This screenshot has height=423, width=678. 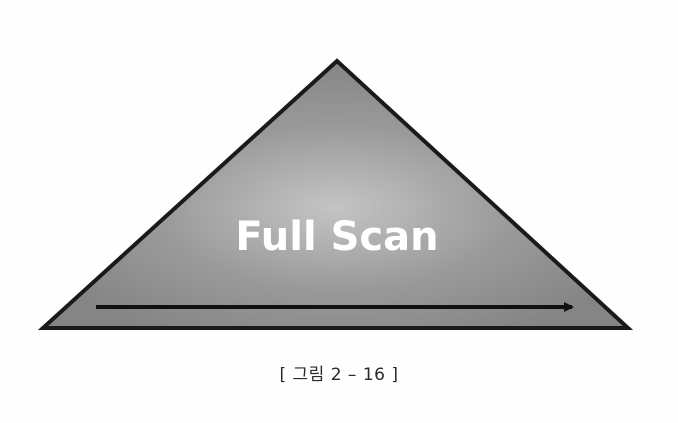 I want to click on figure-caption: [ 그림 2 – 16 ], so click(x=339, y=375).